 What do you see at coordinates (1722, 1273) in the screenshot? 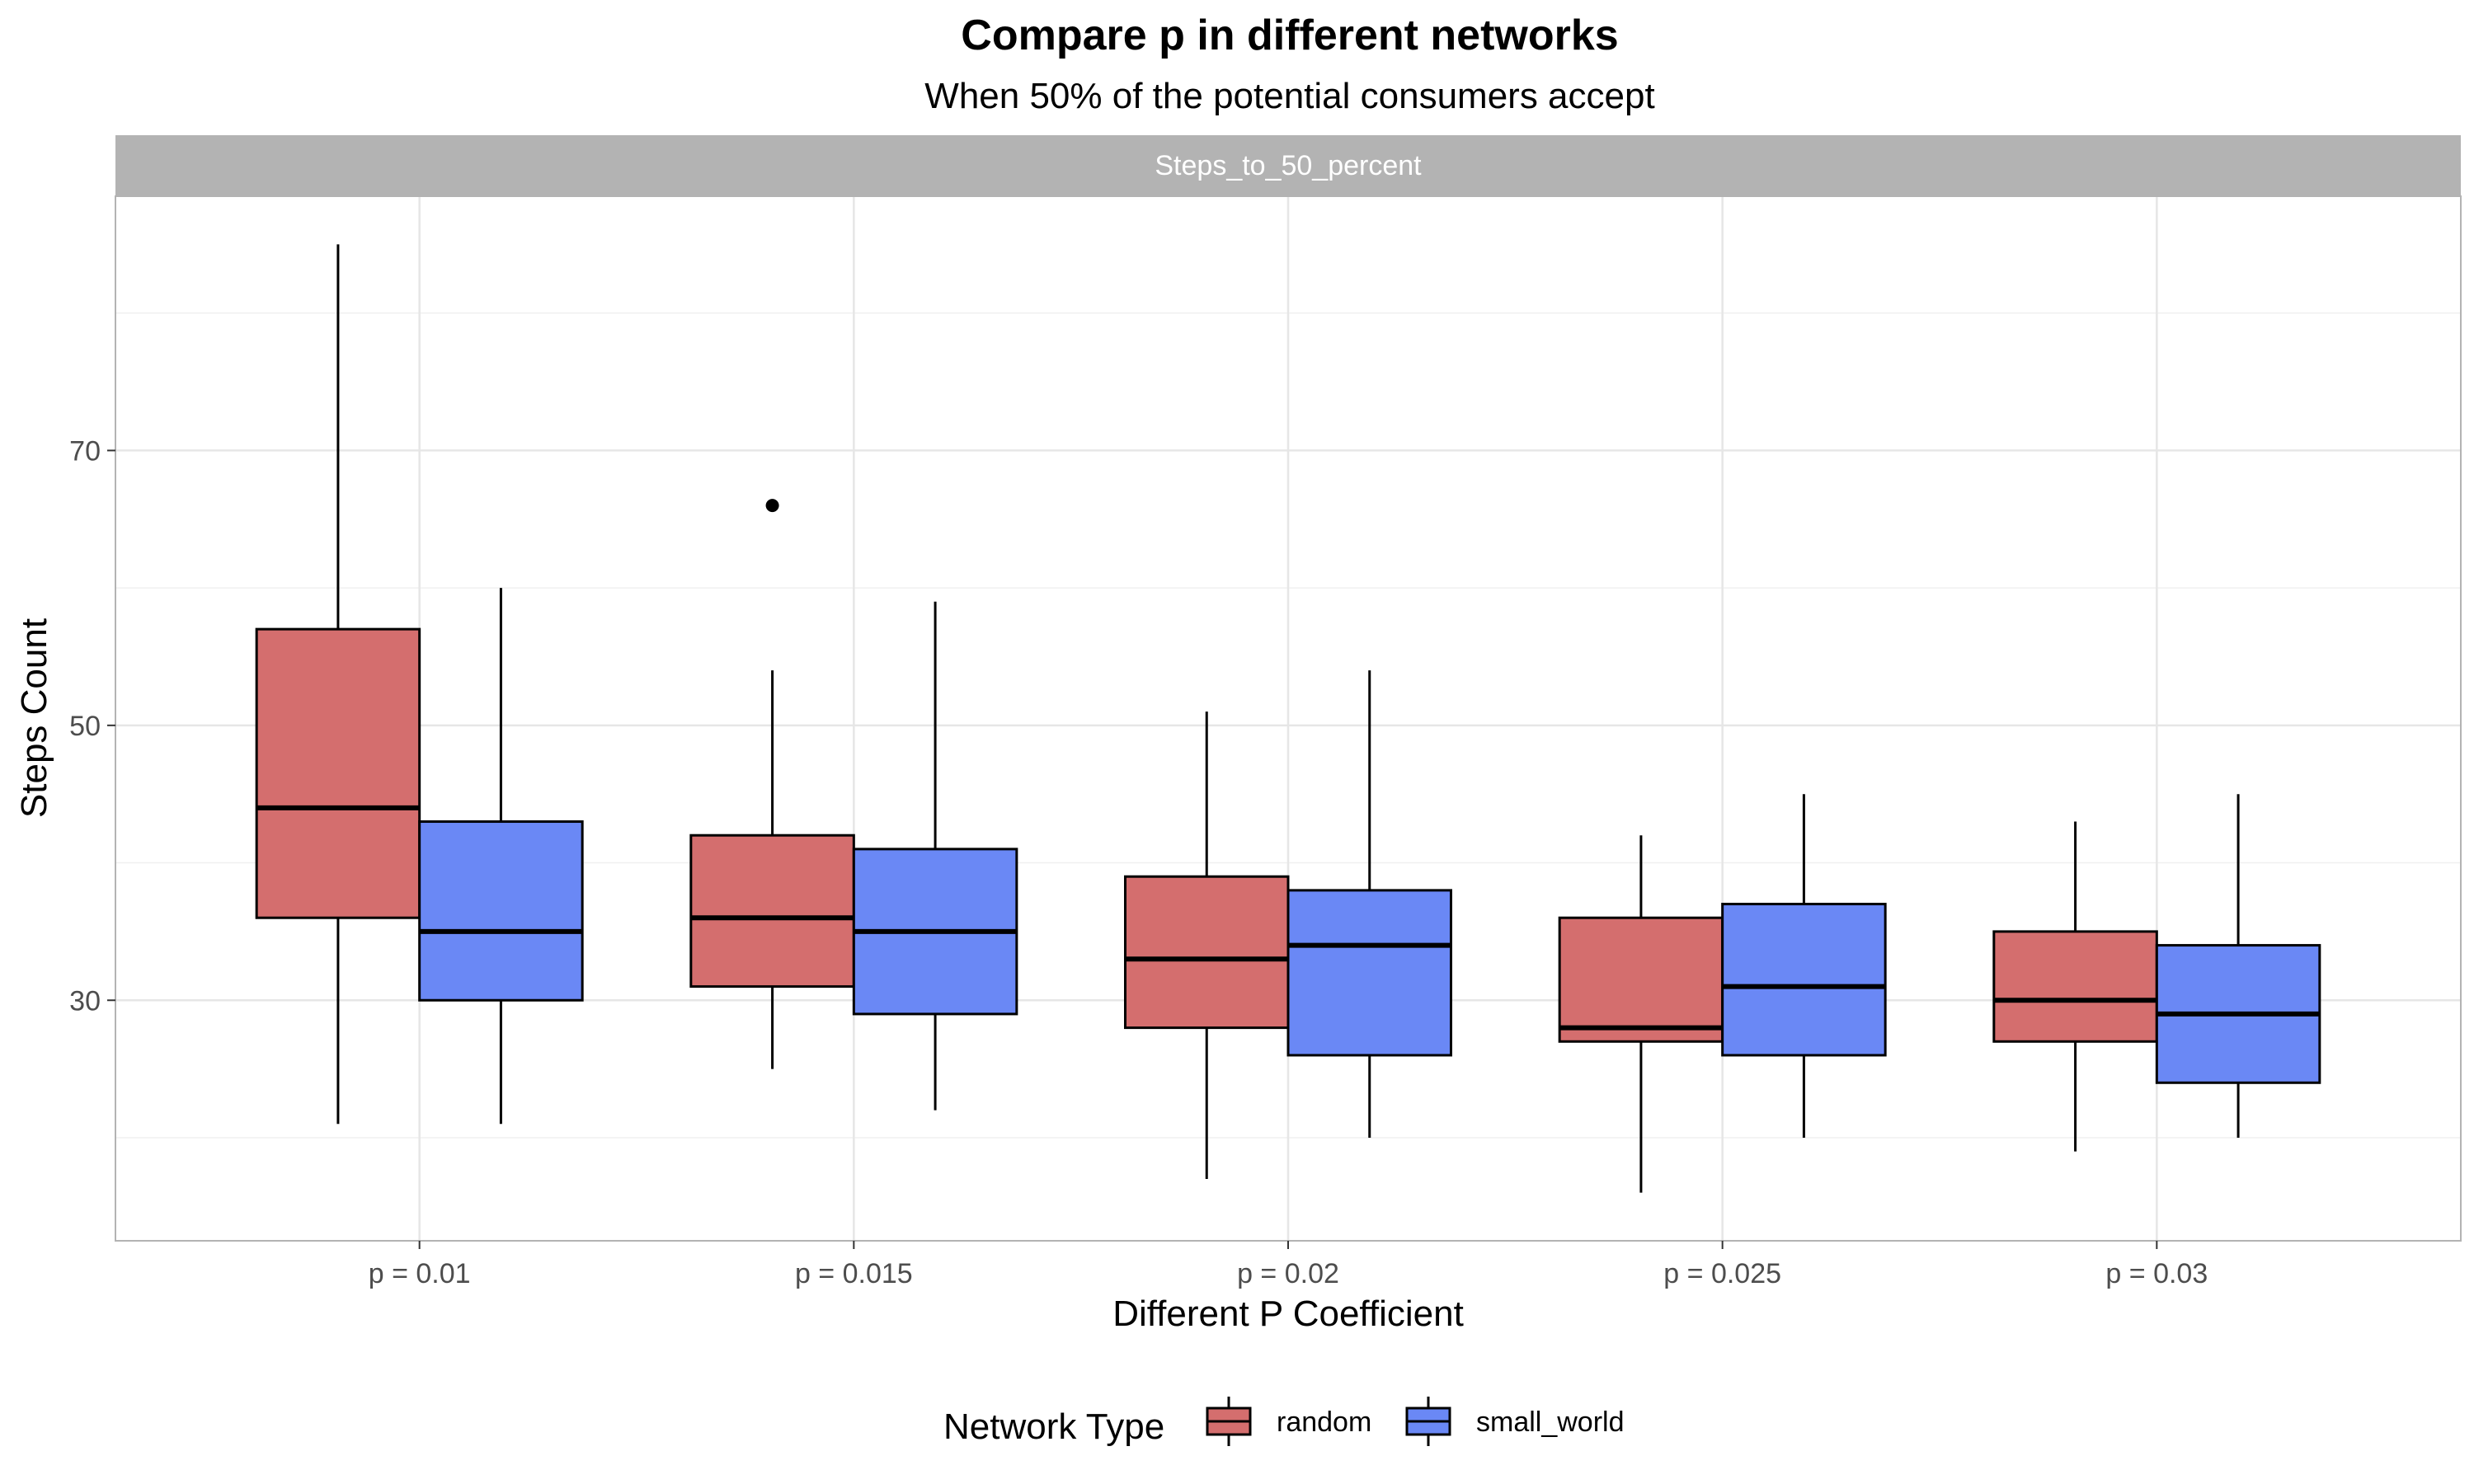
I see `x-tick-label: p = 0.025` at bounding box center [1722, 1273].